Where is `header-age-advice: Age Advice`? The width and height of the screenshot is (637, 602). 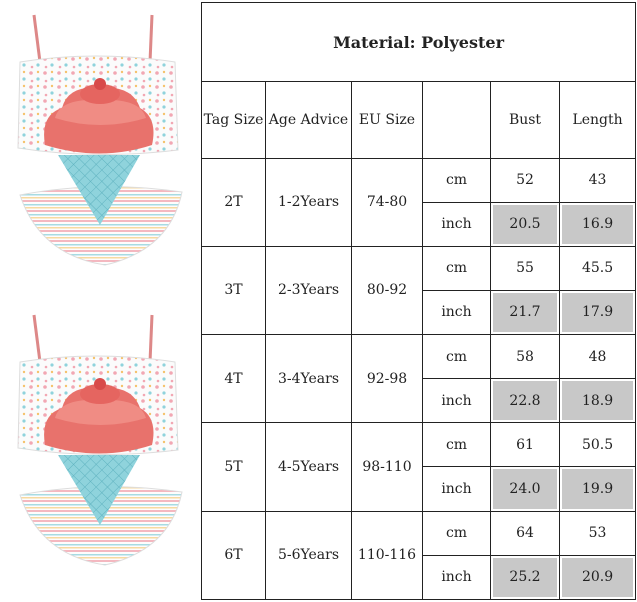 header-age-advice: Age Advice is located at coordinates (308, 120).